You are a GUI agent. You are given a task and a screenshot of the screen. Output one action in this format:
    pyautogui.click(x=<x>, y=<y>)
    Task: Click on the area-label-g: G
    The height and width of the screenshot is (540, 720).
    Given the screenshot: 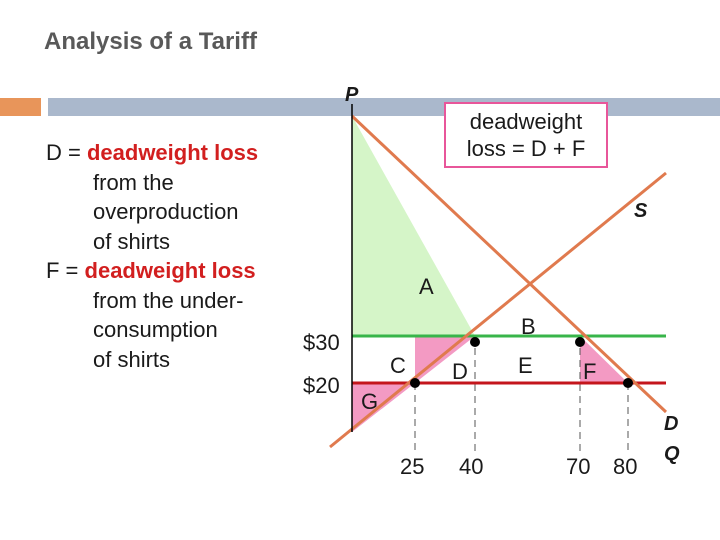 What is the action you would take?
    pyautogui.click(x=369, y=401)
    